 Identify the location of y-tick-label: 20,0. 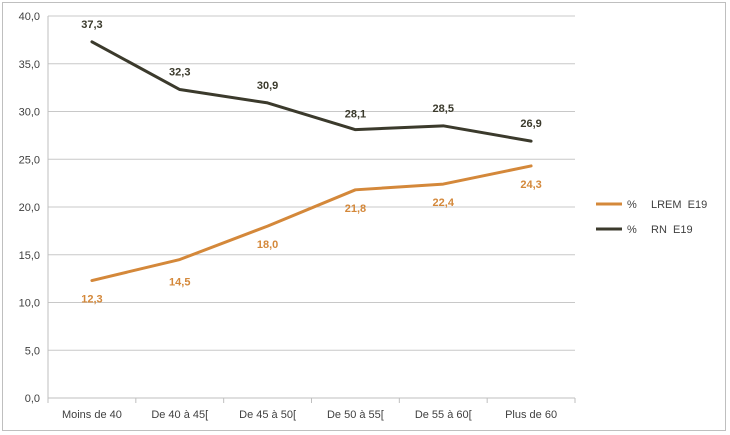
(29, 208).